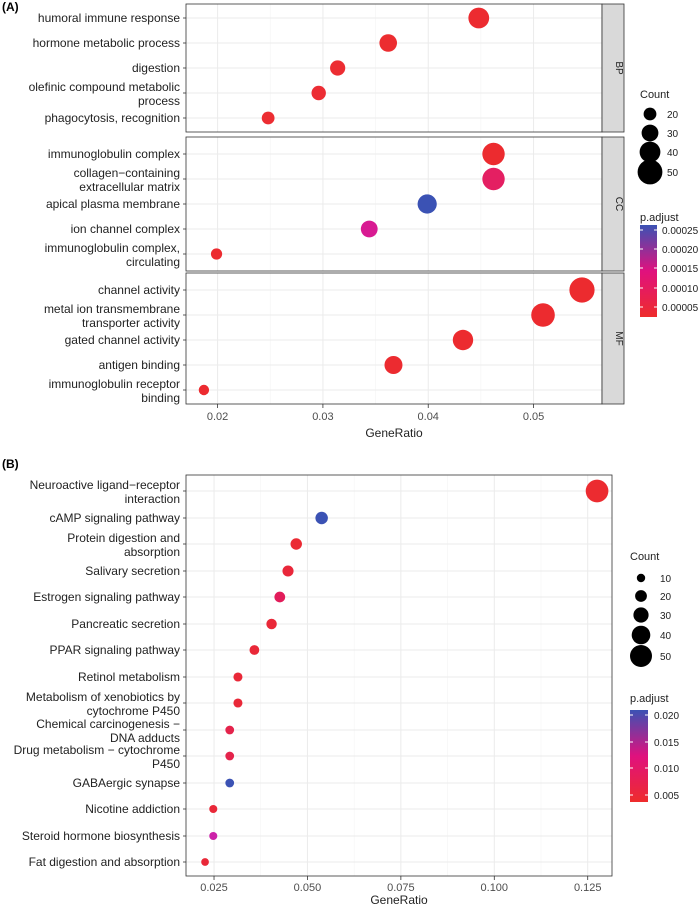  Describe the element at coordinates (114, 384) in the screenshot. I see `term-label: immunoglobulin receptor` at that location.